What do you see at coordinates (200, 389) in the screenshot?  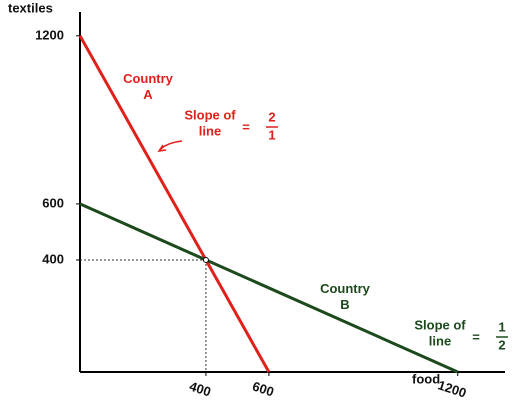 I see `x-tick-label: 400` at bounding box center [200, 389].